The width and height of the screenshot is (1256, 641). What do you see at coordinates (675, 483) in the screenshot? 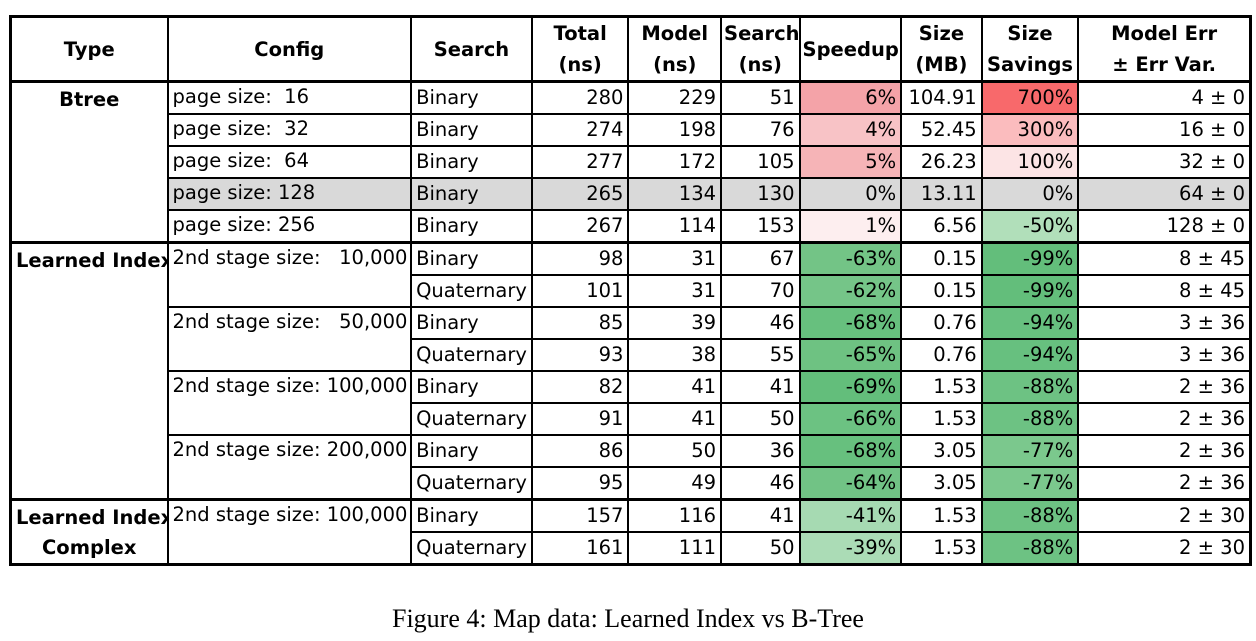
I see `model-cell: 49` at bounding box center [675, 483].